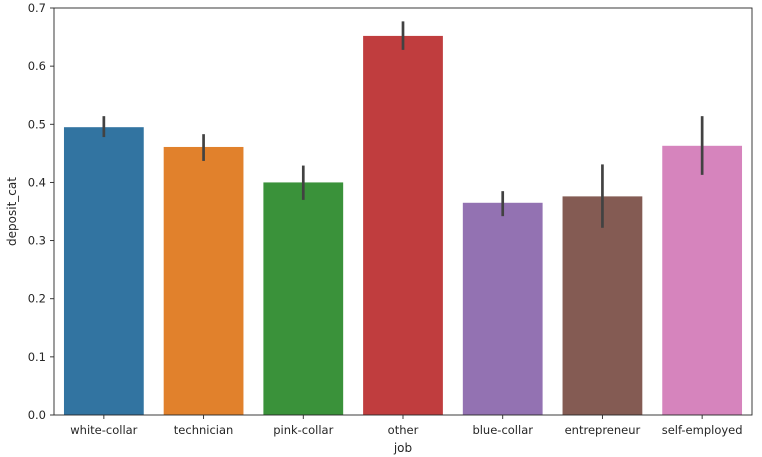  What do you see at coordinates (603, 430) in the screenshot?
I see `x-tick-label: entrepreneur` at bounding box center [603, 430].